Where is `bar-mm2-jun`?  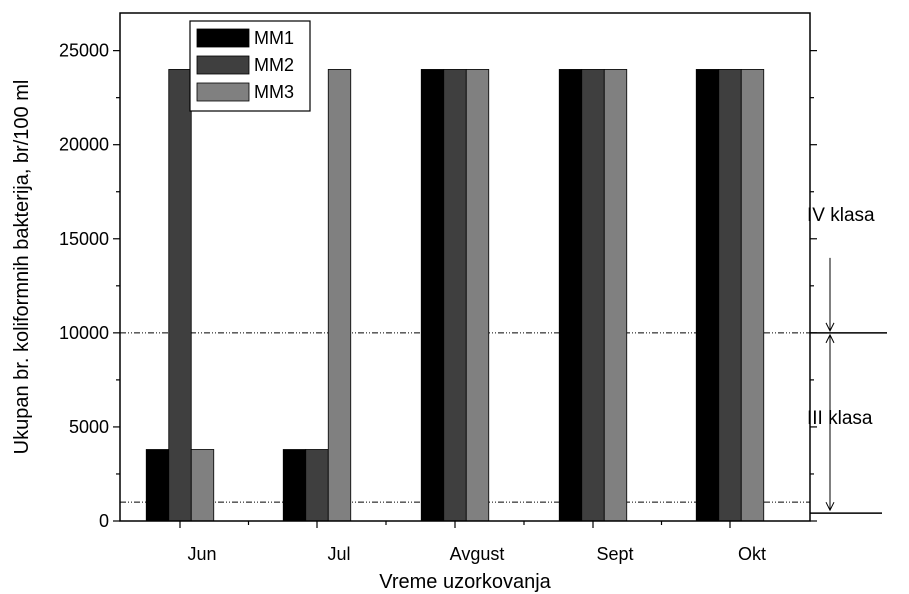
bar-mm2-jun is located at coordinates (180, 295).